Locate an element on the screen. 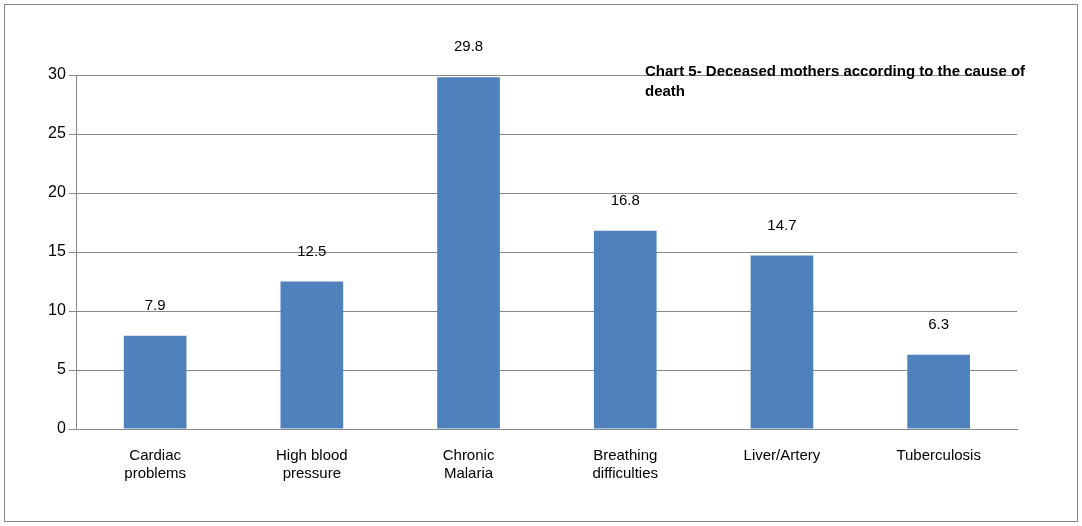 The image size is (1082, 526). x-tick-label: High blood pressure is located at coordinates (311, 464).